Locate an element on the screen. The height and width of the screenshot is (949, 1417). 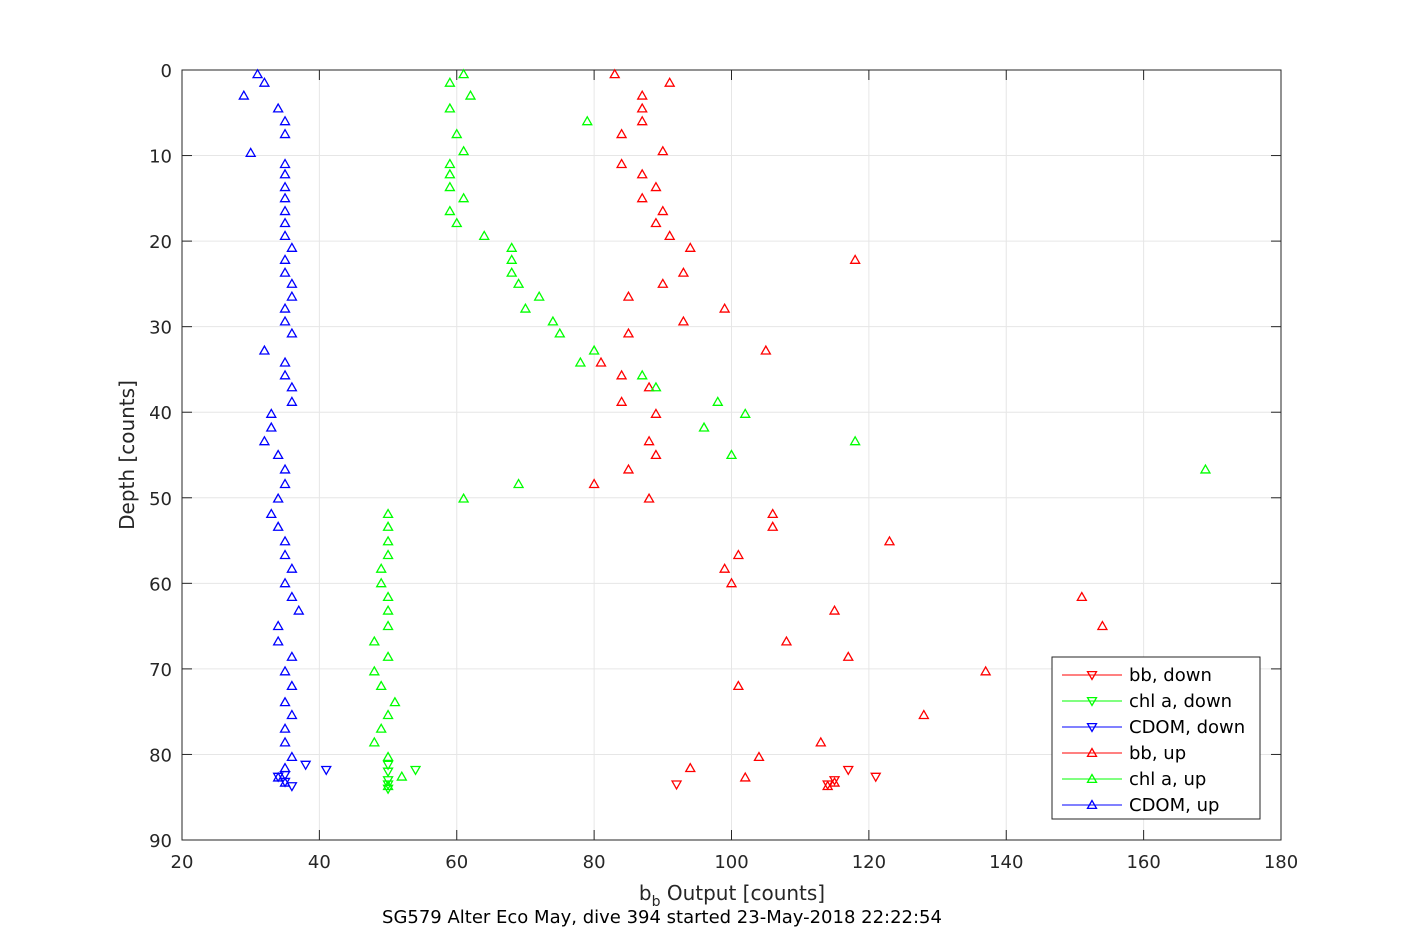
y-tick-label: 40 is located at coordinates (160, 413).